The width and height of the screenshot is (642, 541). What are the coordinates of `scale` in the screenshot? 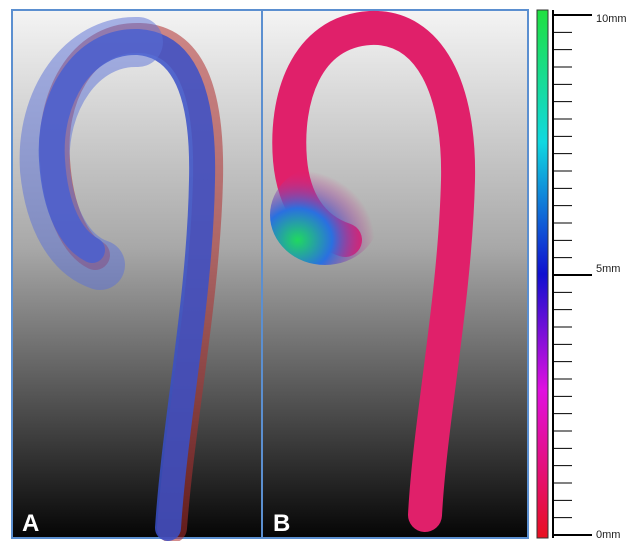 It's located at (572, 274).